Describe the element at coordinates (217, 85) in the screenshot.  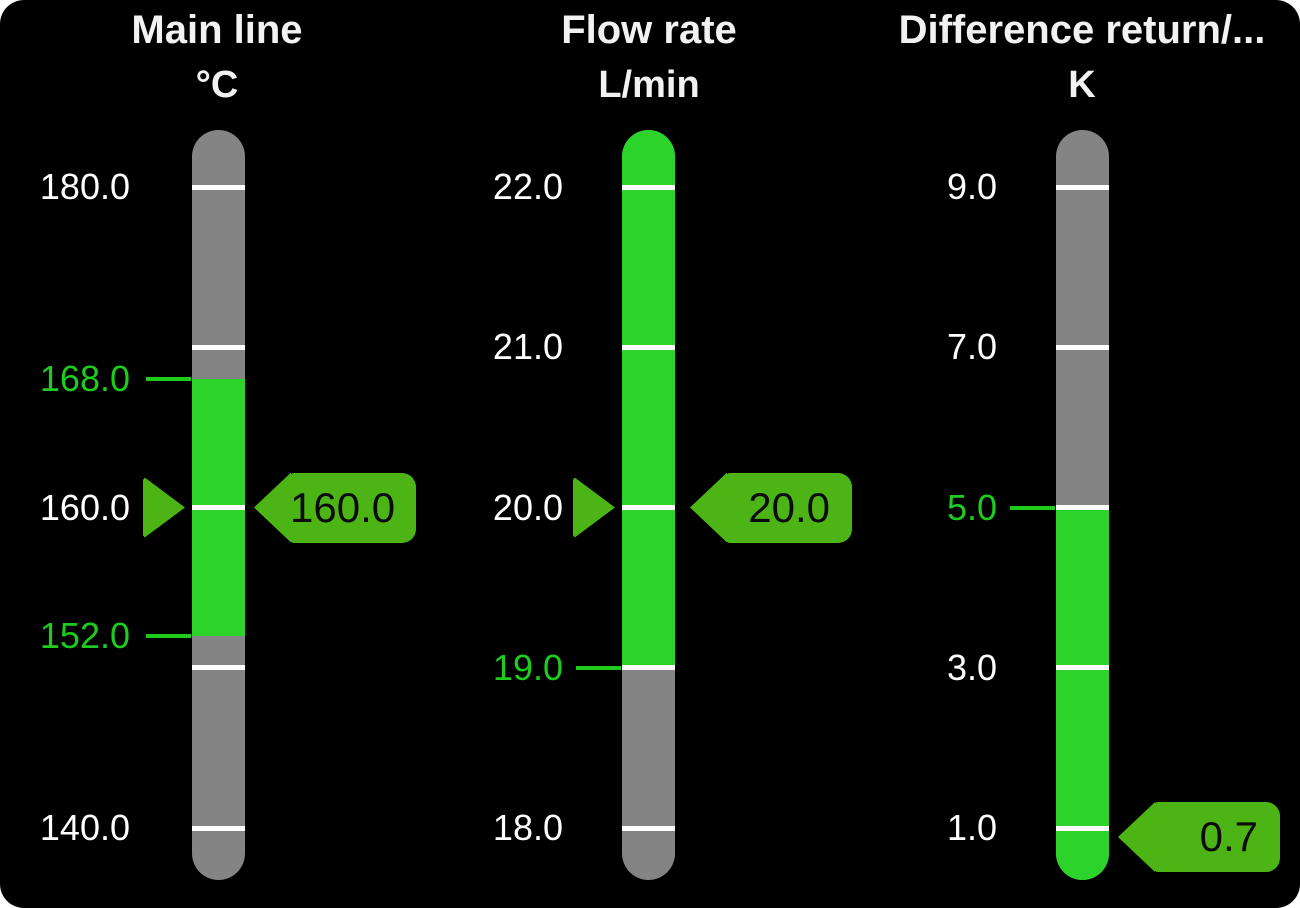
I see `gauge-unit-label: °C` at that location.